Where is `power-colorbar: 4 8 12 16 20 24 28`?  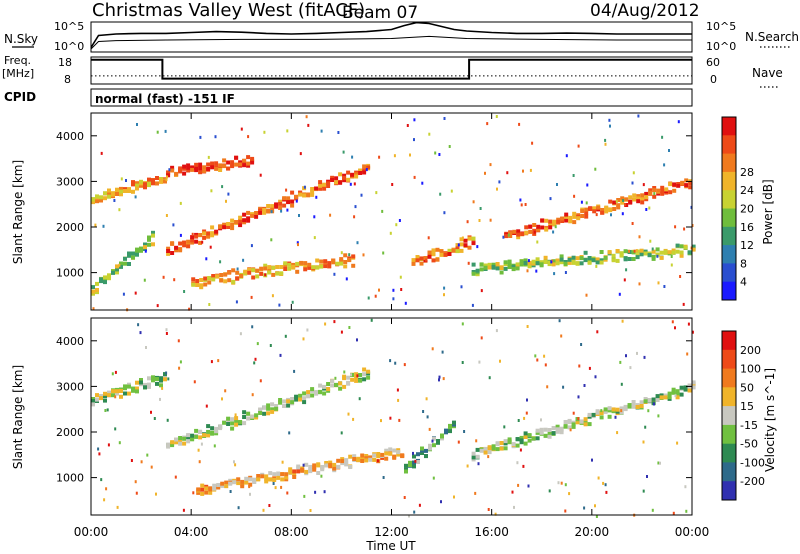
power-colorbar: 4 8 12 16 20 24 28 is located at coordinates (737, 208).